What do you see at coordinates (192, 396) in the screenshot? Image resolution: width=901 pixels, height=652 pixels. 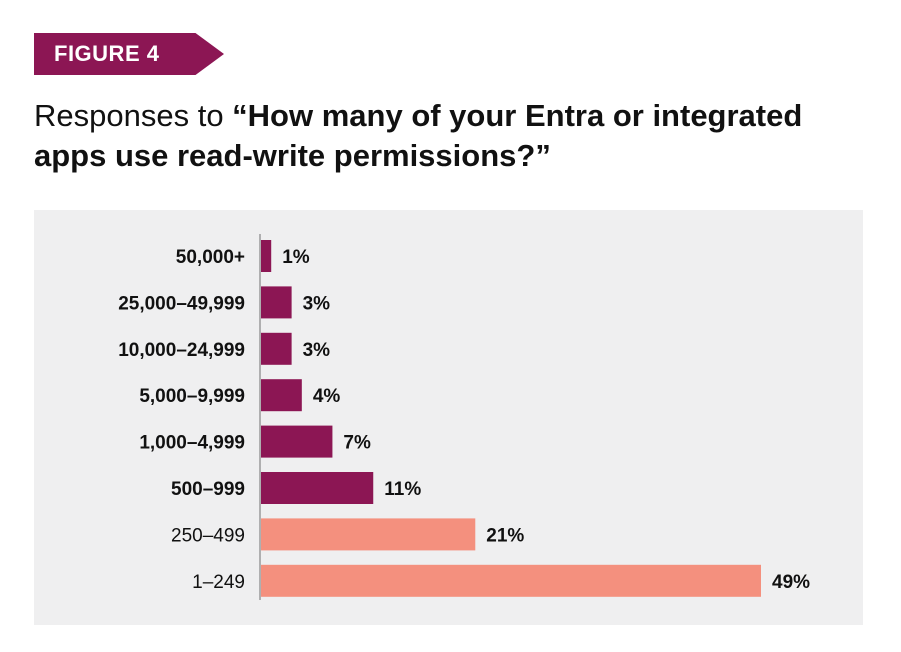 I see `category-label: 5,000–9,999` at bounding box center [192, 396].